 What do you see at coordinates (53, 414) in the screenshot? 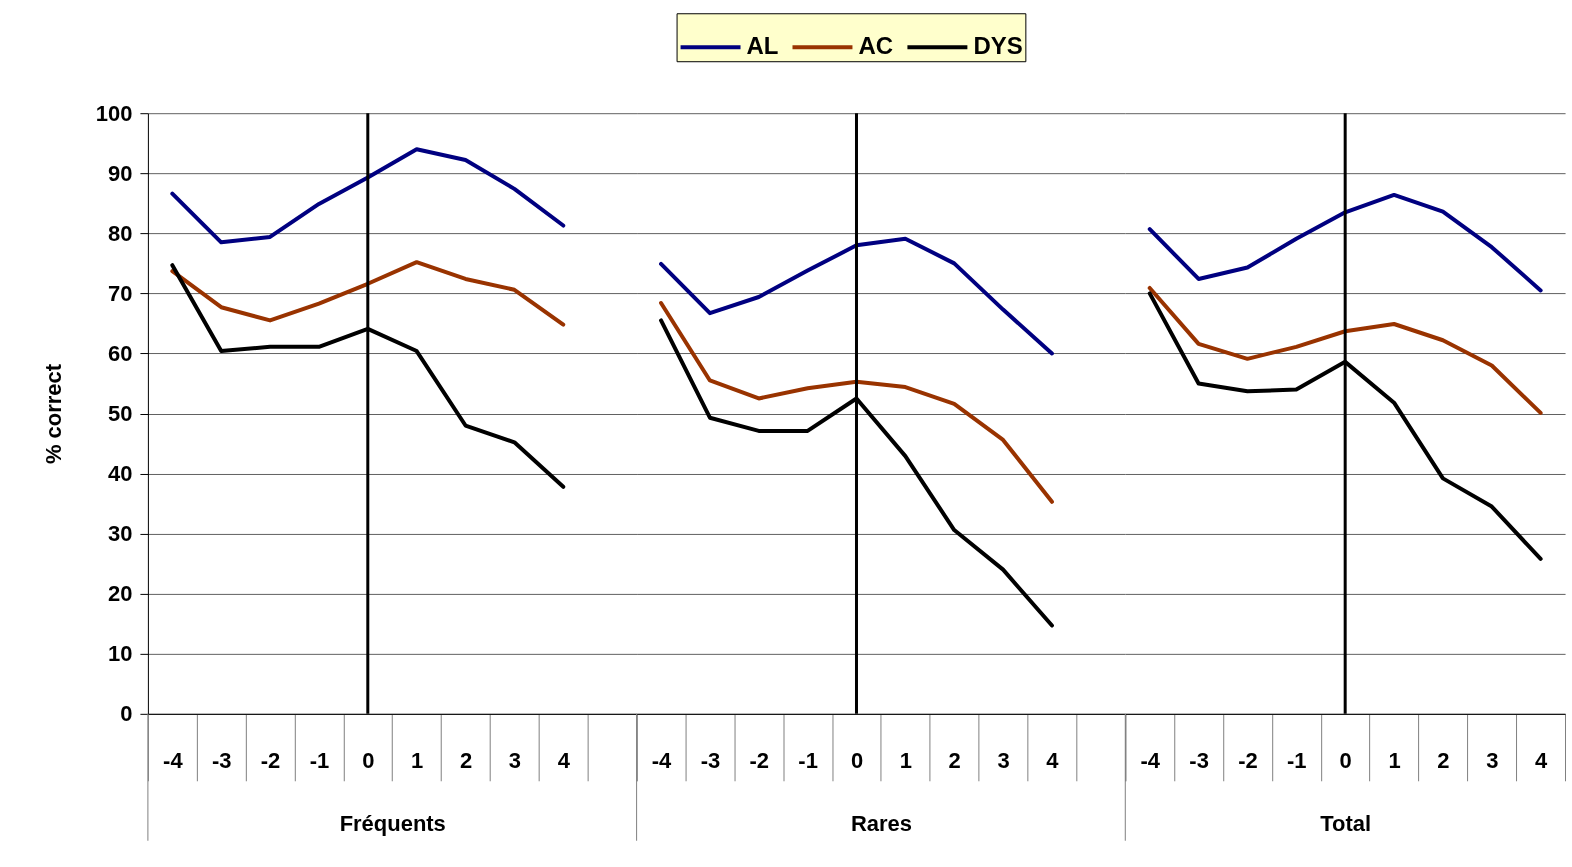
I see `y-axis-title: % correct` at bounding box center [53, 414].